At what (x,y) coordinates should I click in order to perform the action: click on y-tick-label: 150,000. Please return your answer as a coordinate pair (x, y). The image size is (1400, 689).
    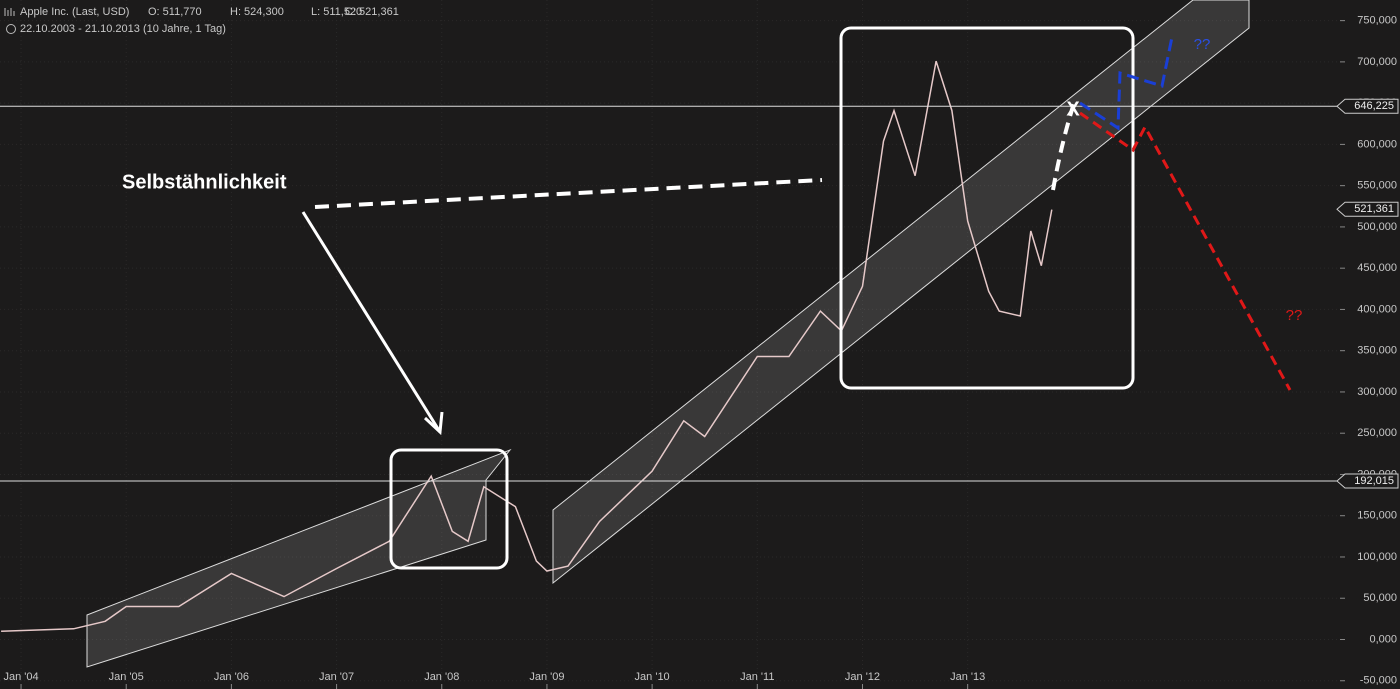
    Looking at the image, I should click on (1377, 516).